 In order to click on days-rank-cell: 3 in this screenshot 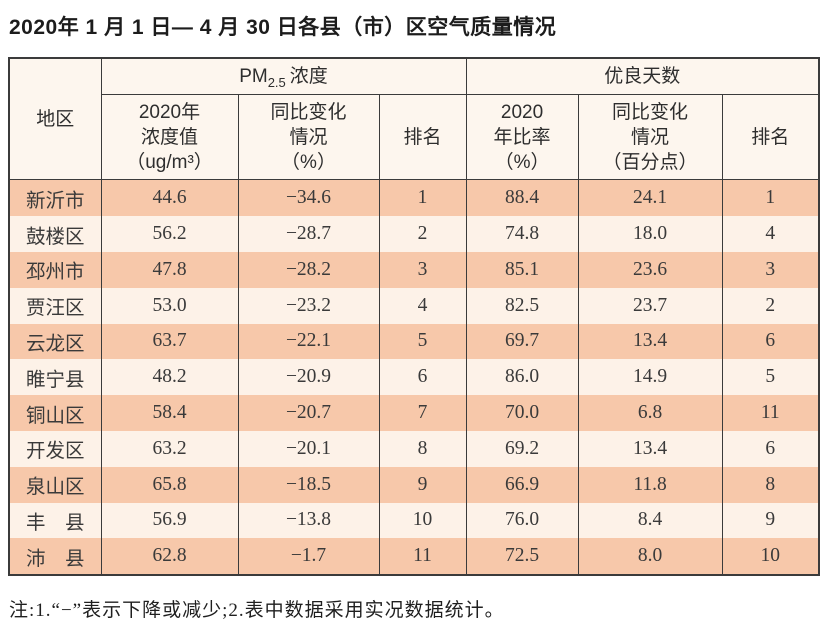, I will do `click(770, 269)`.